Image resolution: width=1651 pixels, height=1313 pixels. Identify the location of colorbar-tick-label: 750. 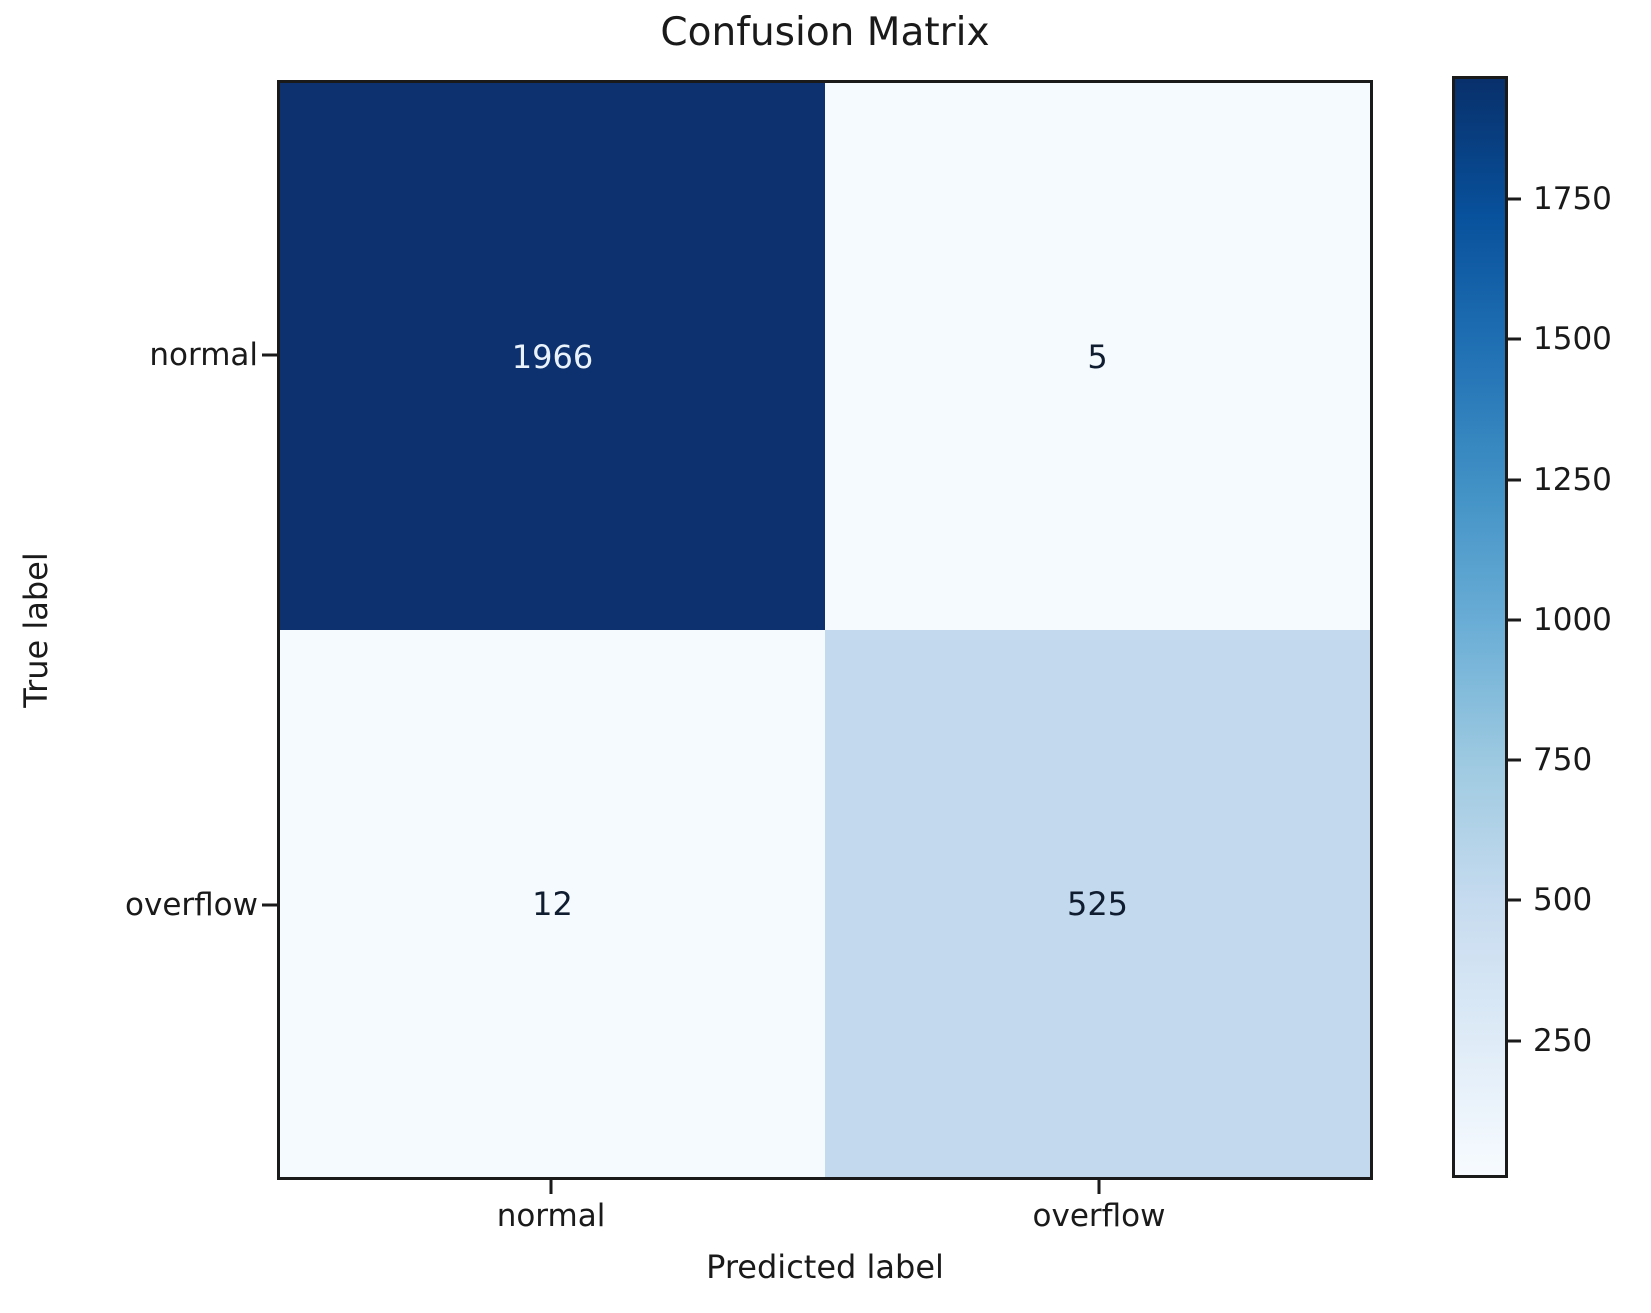
(1563, 760).